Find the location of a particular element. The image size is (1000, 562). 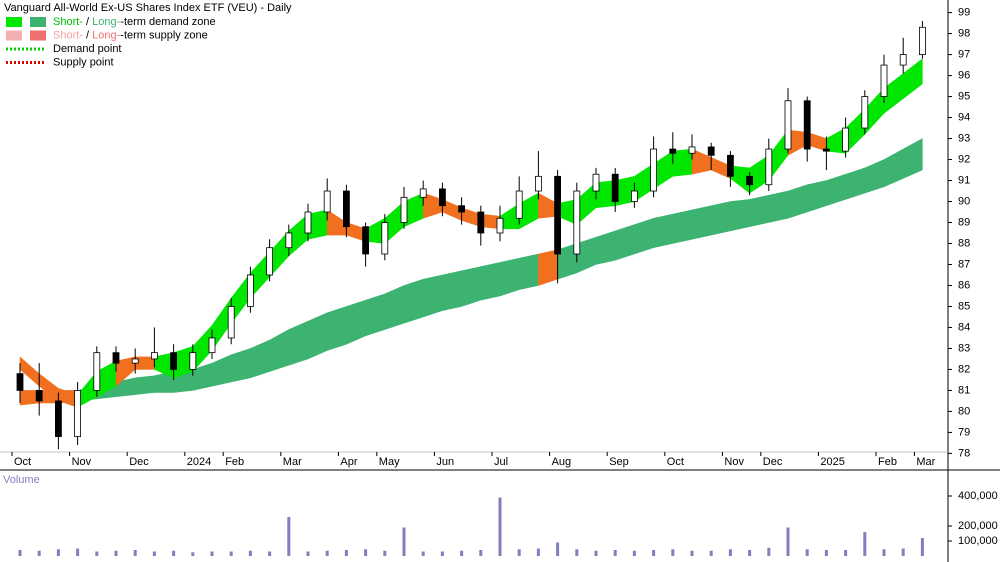

x-tick-label: Nov is located at coordinates (82, 462).